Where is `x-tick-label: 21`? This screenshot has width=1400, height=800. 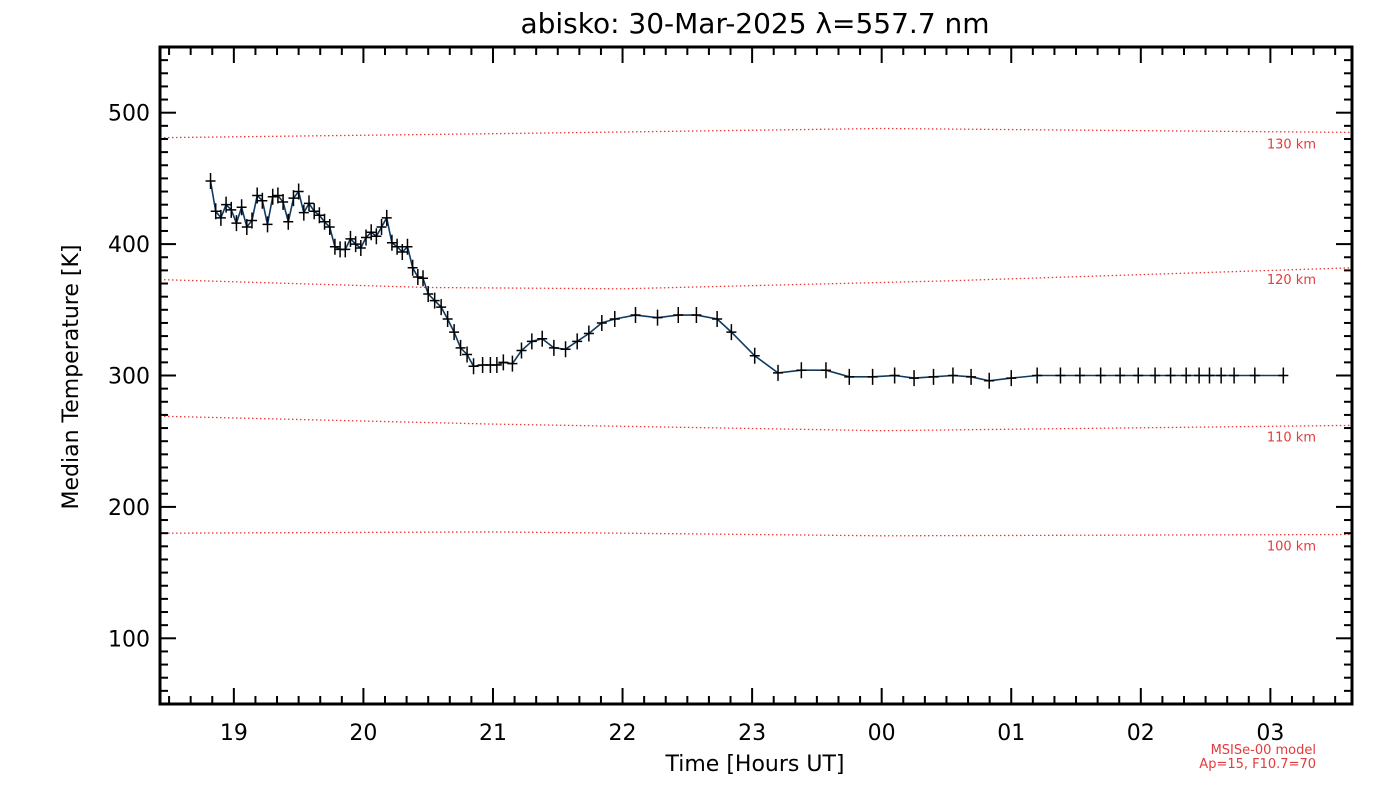
x-tick-label: 21 is located at coordinates (493, 733).